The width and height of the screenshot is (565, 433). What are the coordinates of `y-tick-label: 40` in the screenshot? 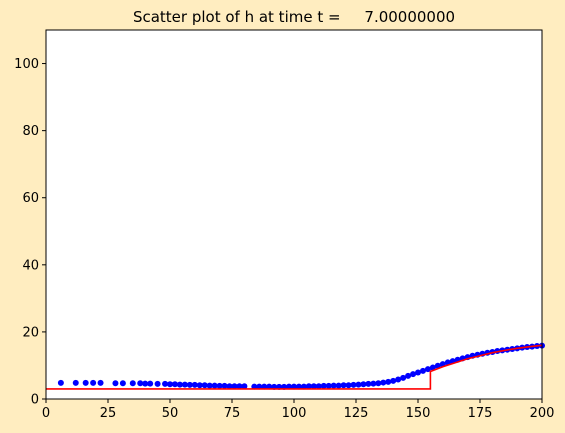 It's located at (30, 265).